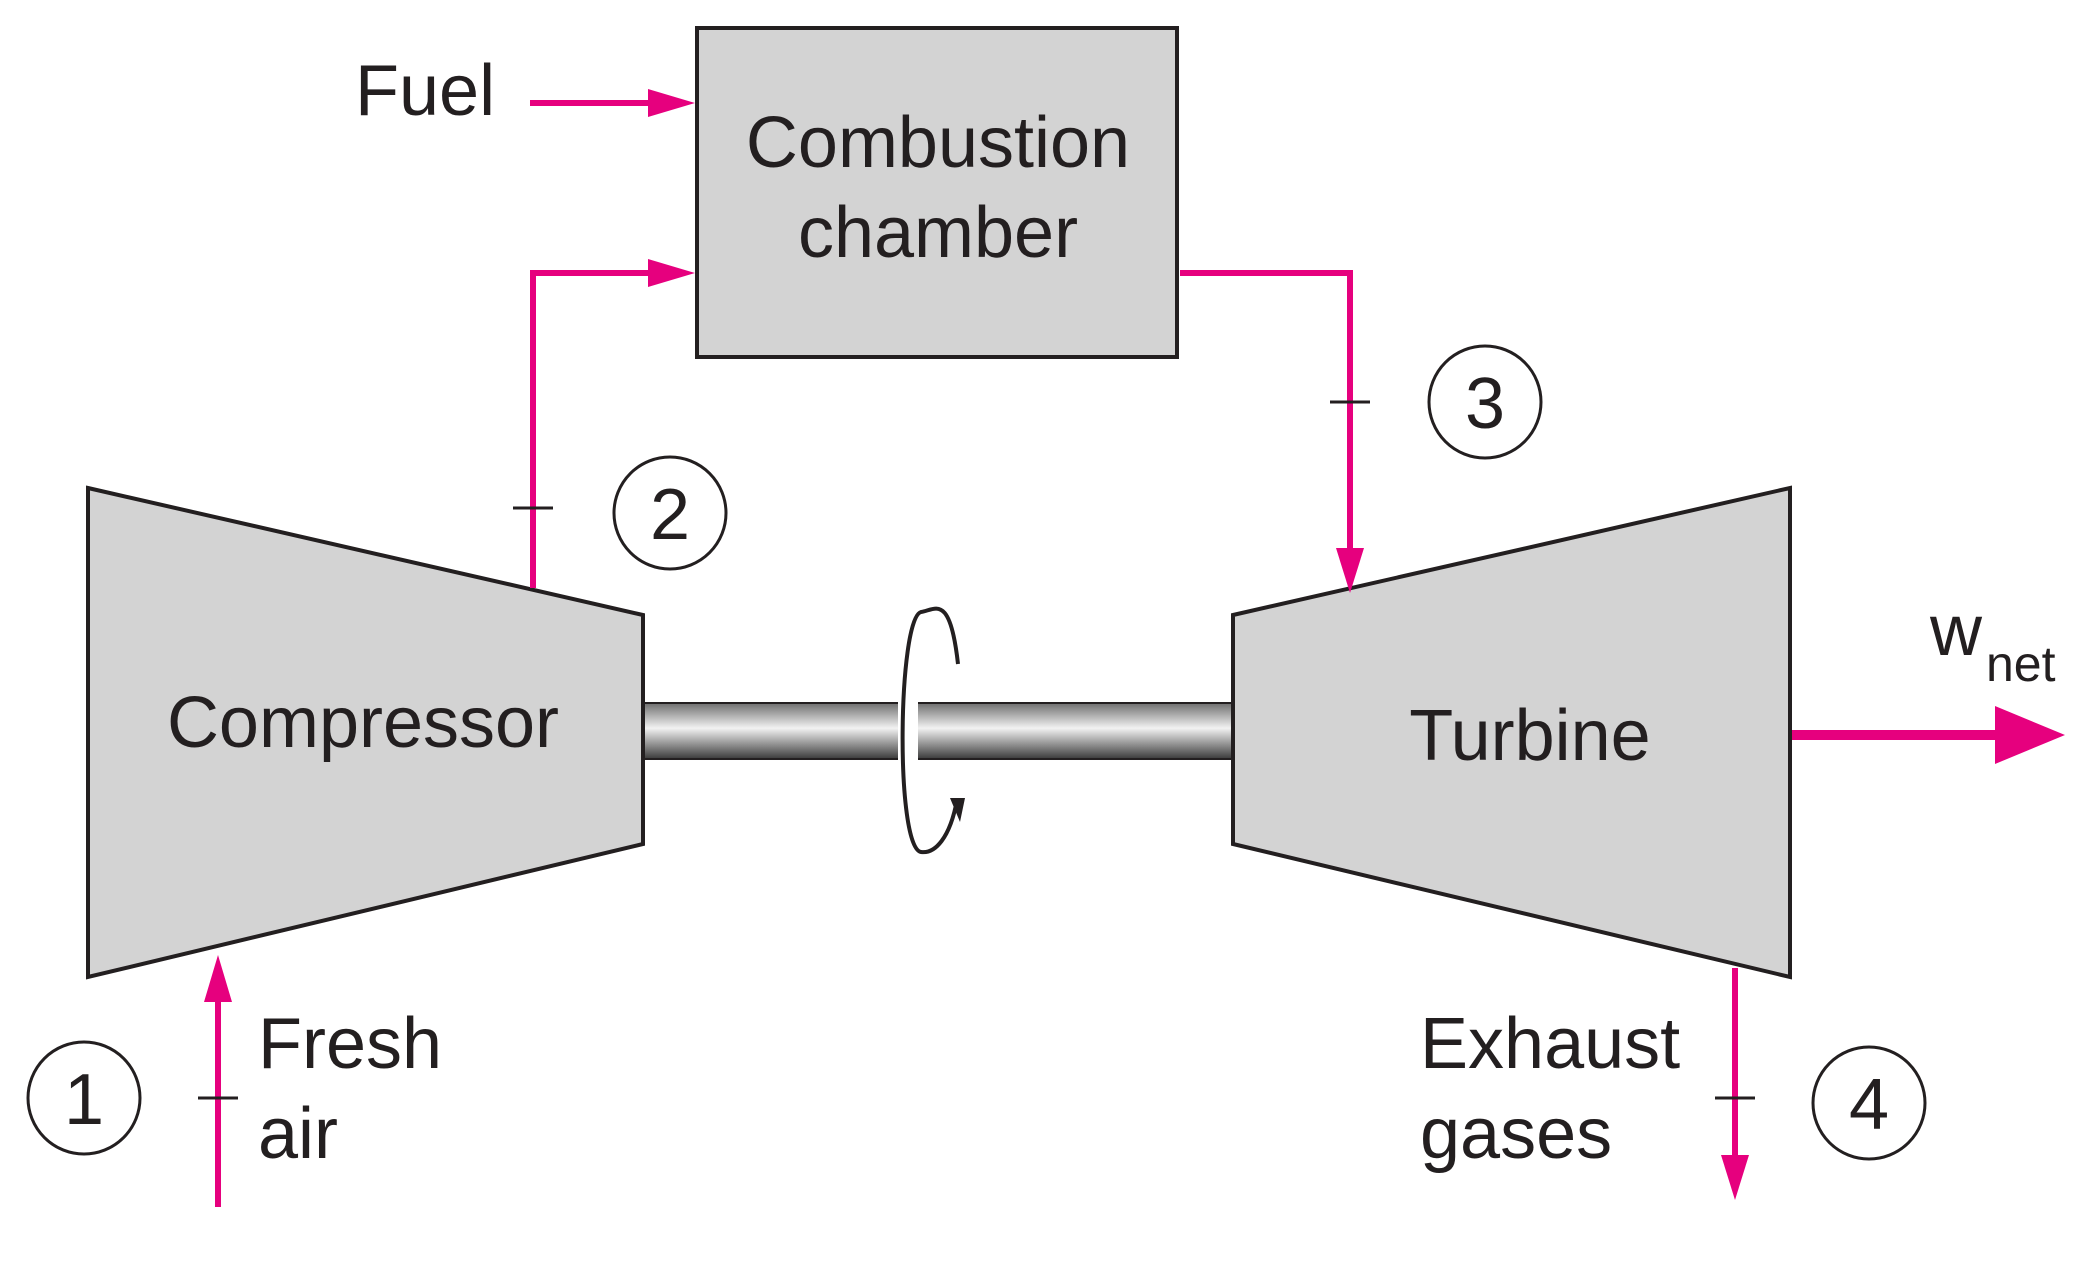  I want to click on state-4-circle, so click(1869, 1103).